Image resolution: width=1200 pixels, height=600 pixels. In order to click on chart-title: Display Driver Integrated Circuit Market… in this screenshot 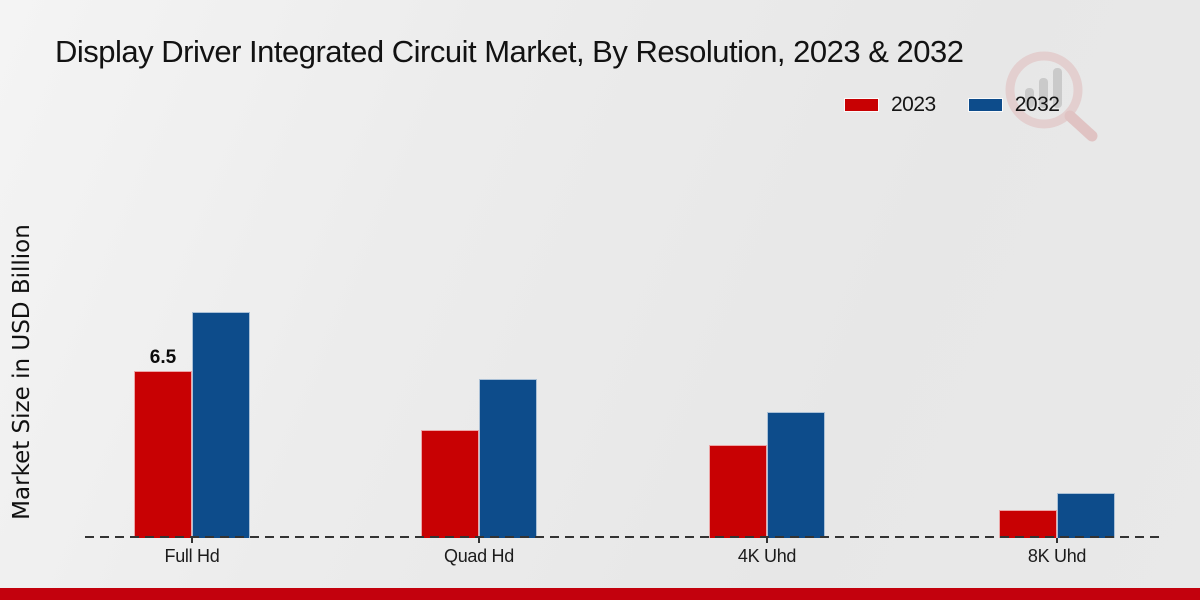, I will do `click(509, 51)`.